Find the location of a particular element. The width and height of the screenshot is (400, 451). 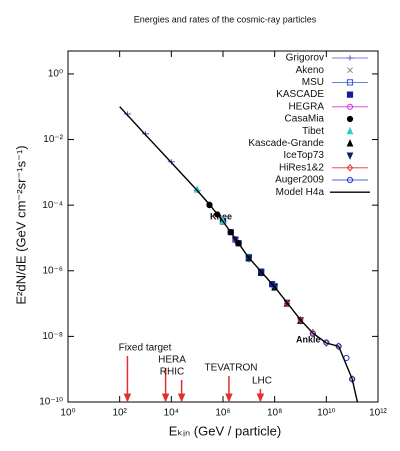

x-tick-label: 10⁶ is located at coordinates (222, 413).